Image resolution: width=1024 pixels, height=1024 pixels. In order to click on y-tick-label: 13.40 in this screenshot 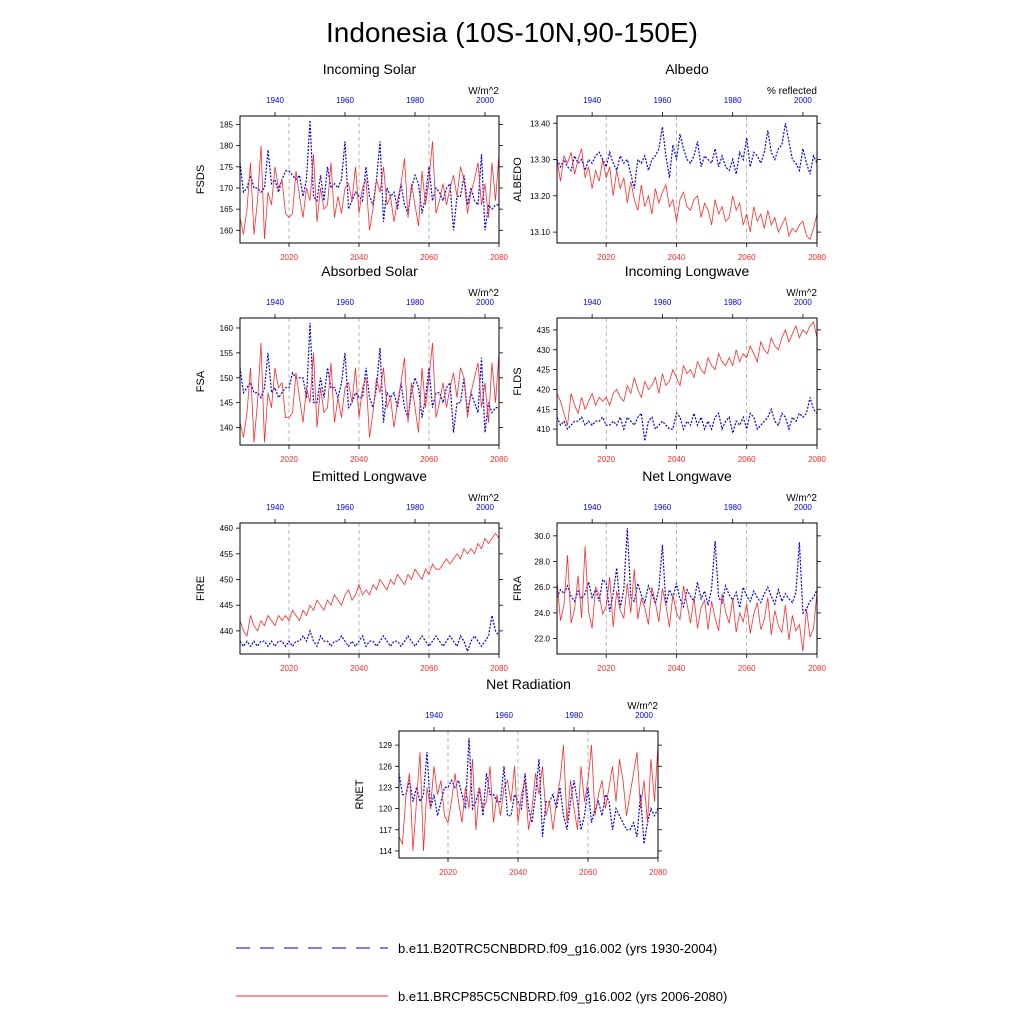, I will do `click(540, 123)`.